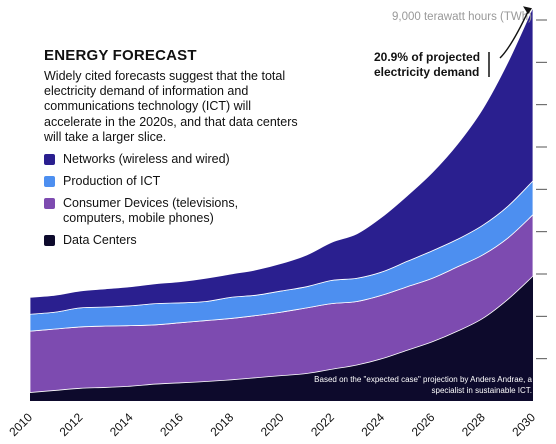  What do you see at coordinates (121, 424) in the screenshot?
I see `x-tick-label: 2014` at bounding box center [121, 424].